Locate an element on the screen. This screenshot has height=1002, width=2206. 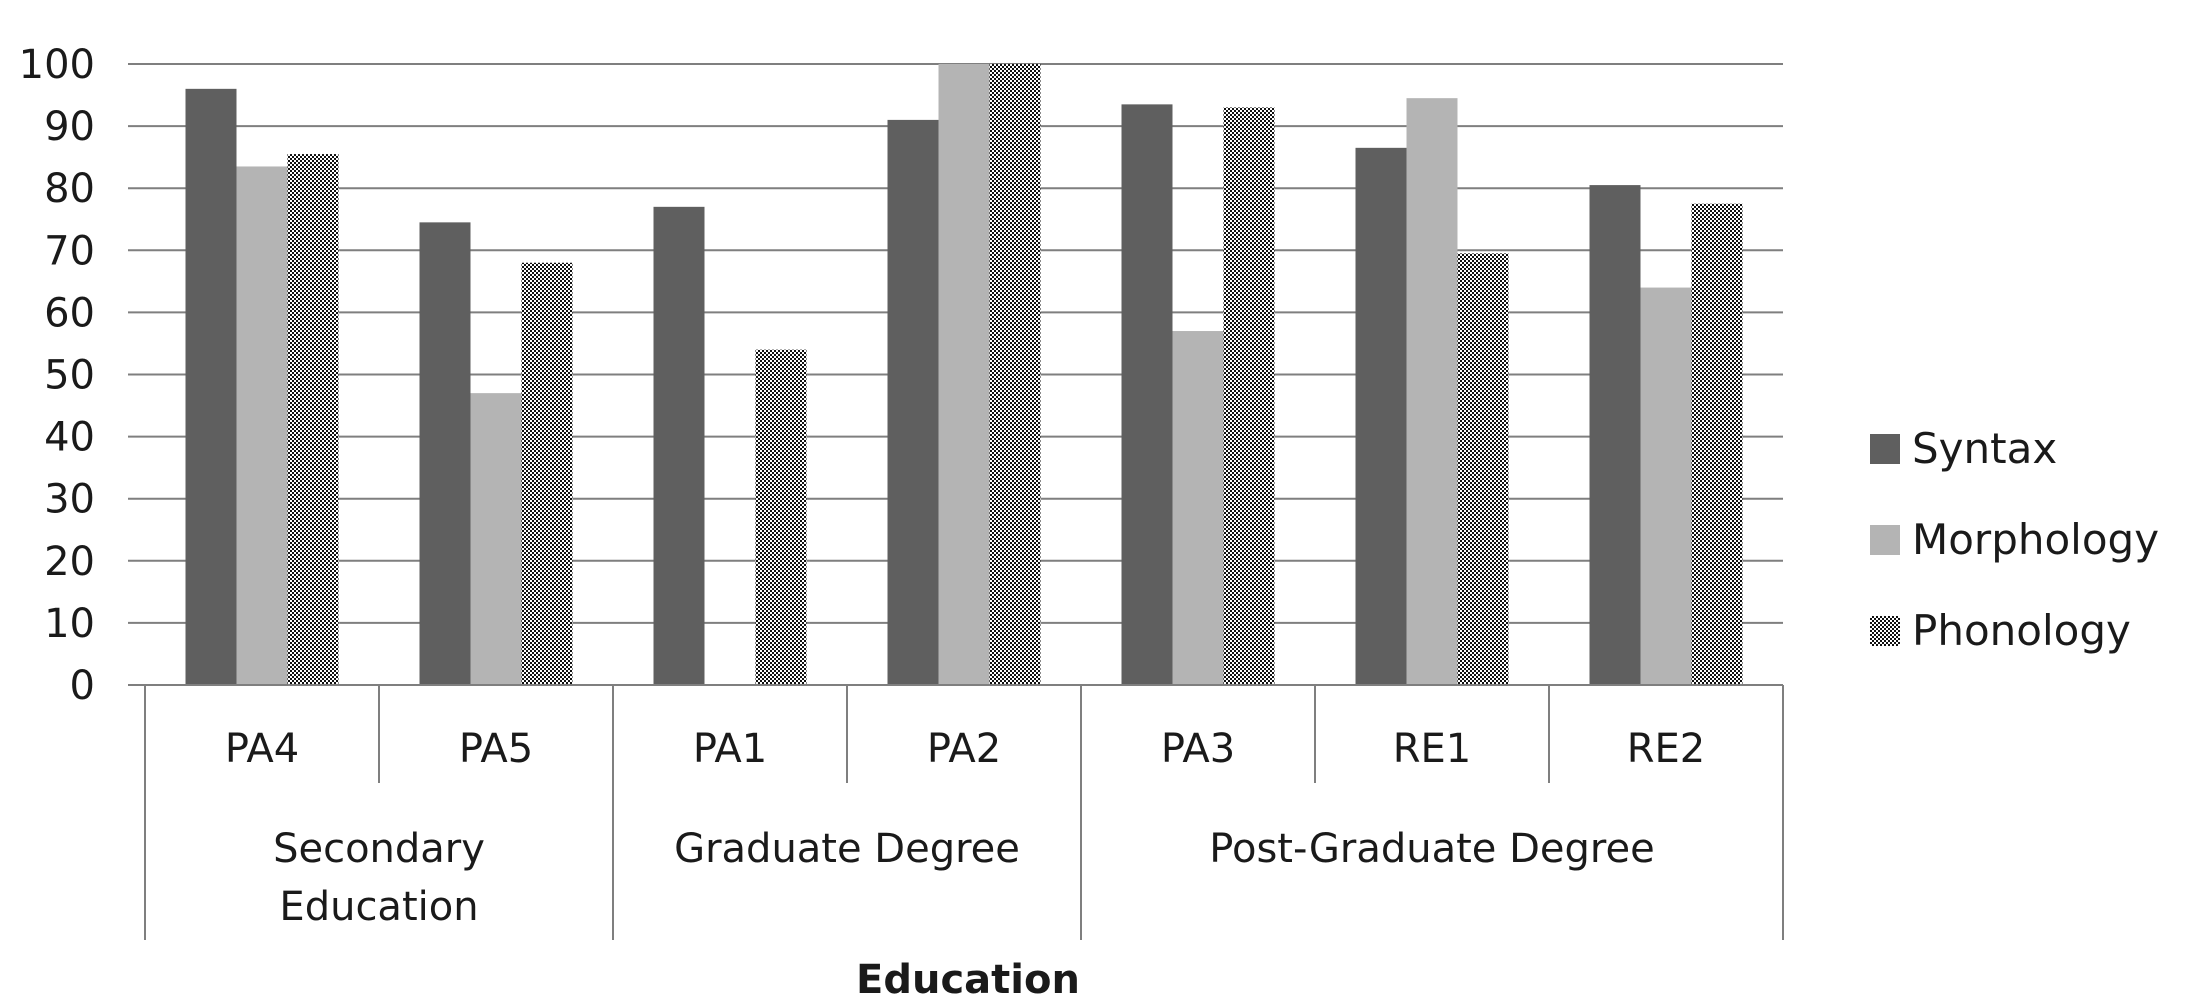
bar-syntax-pa4 is located at coordinates (211, 387).